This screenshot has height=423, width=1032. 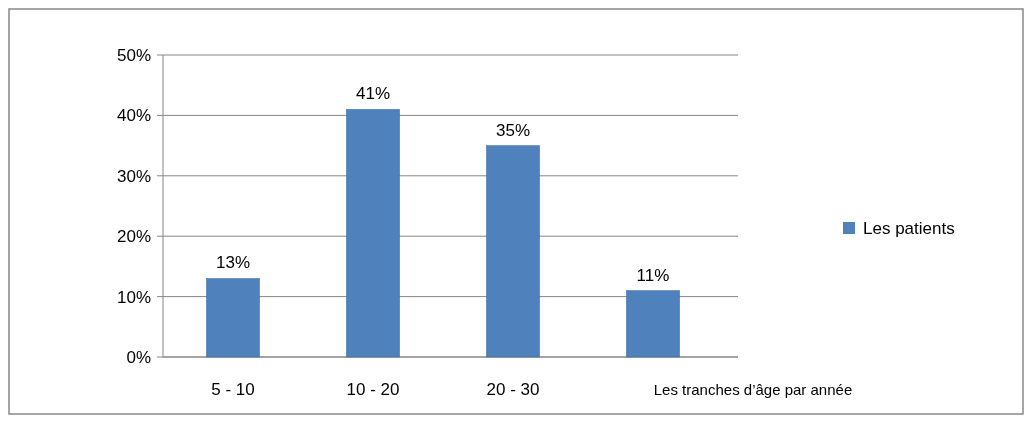 I want to click on x-tick-label: 10 - 20, so click(x=373, y=389).